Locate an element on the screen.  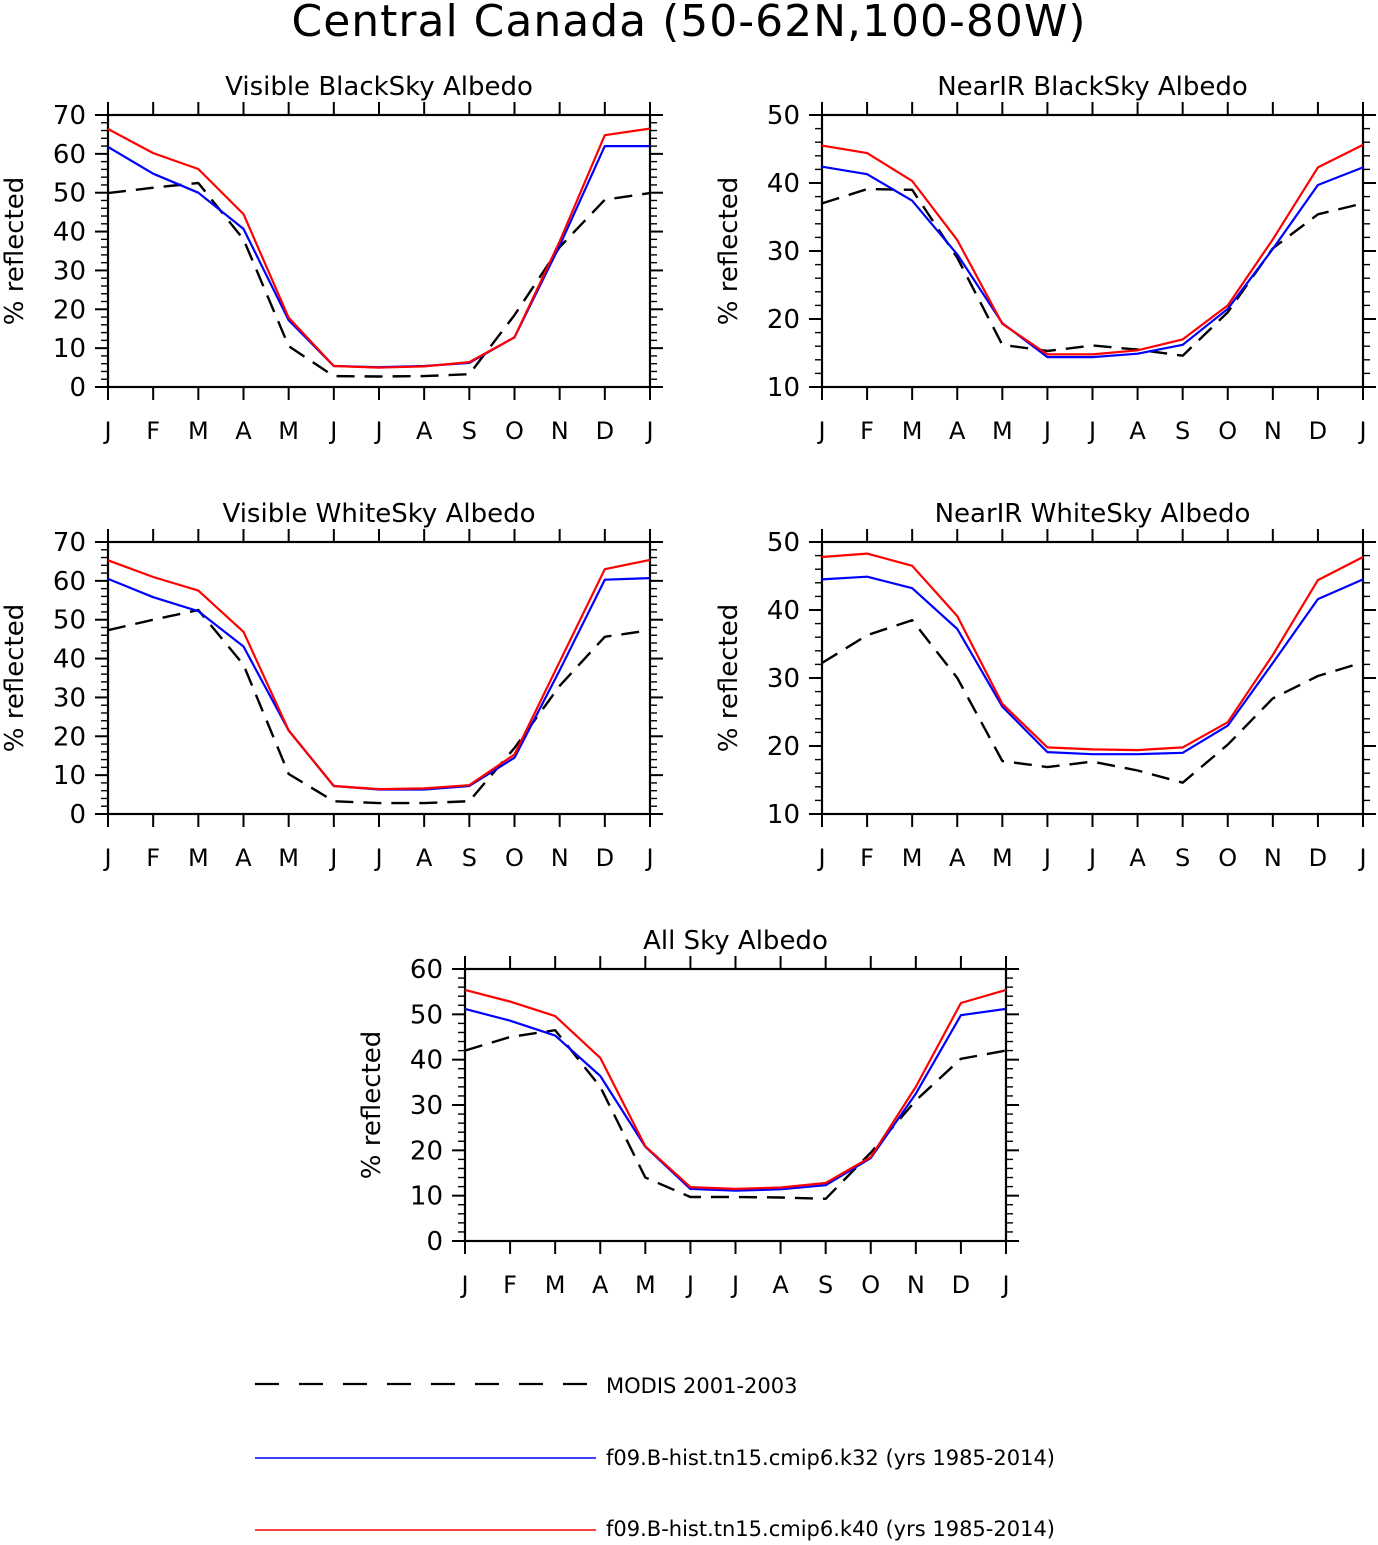
chart-title: NearIR BlackSky Albedo is located at coordinates (1092, 87).